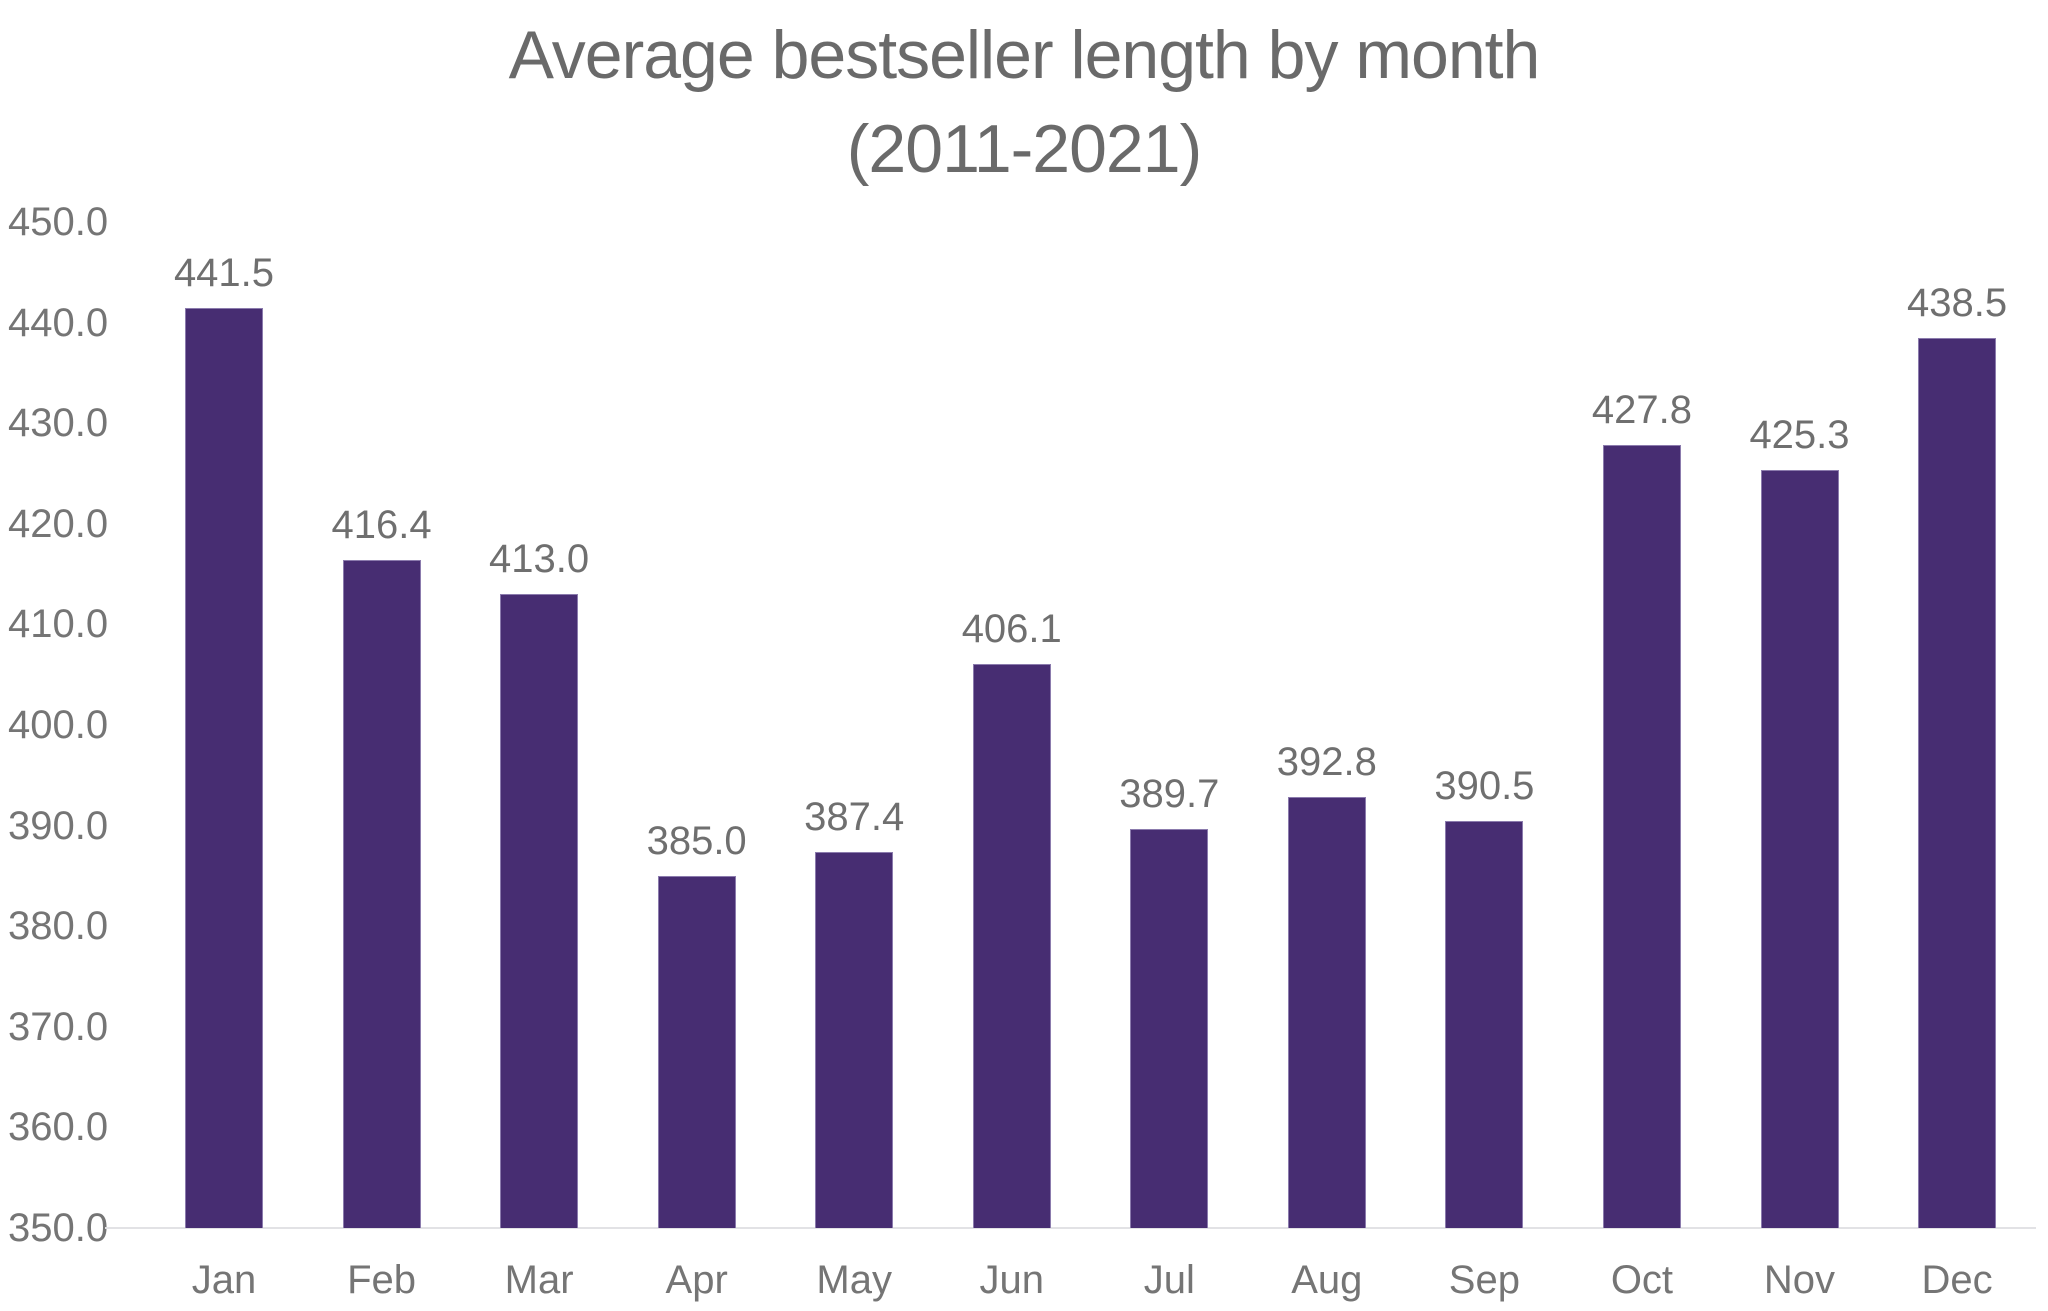  I want to click on y-tick-label-350.0: 350.0, so click(58, 1228).